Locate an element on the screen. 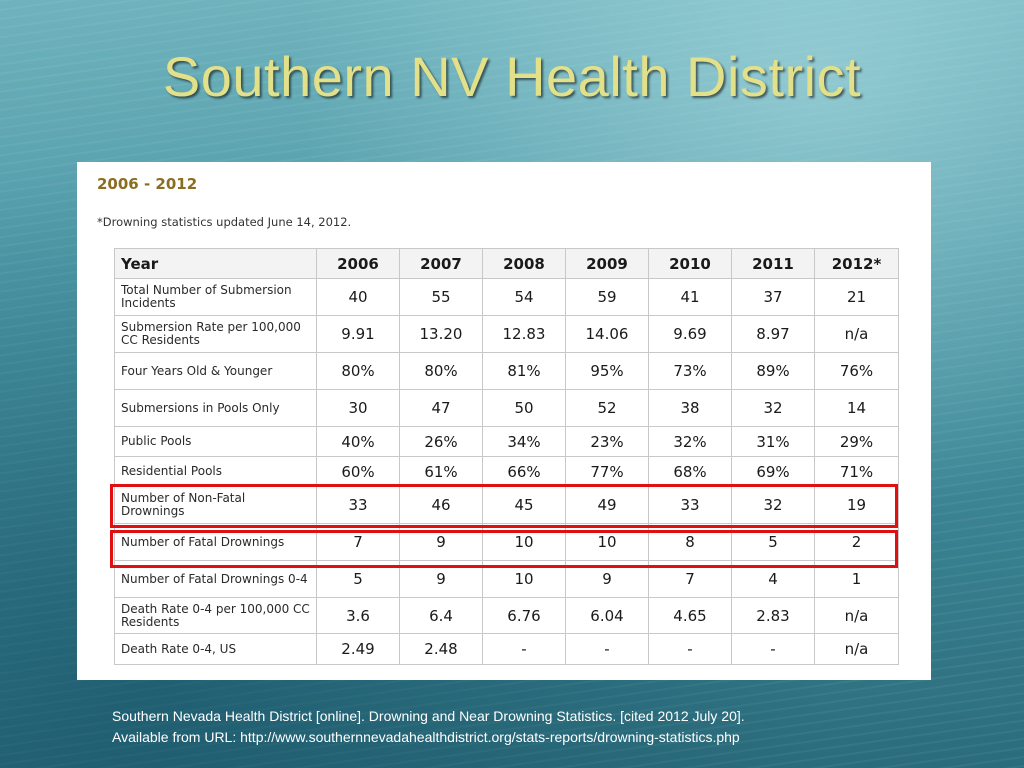  table-cell: 68% is located at coordinates (690, 471).